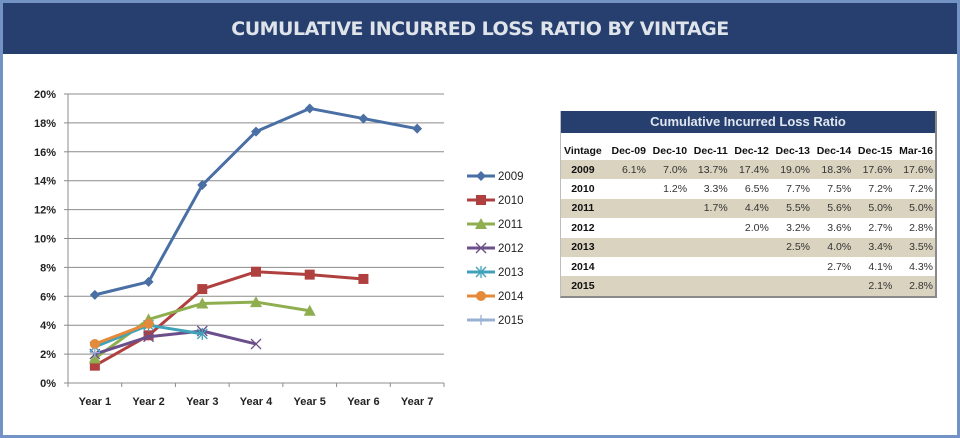  Describe the element at coordinates (880, 227) in the screenshot. I see `value-cell: 2.7%` at that location.